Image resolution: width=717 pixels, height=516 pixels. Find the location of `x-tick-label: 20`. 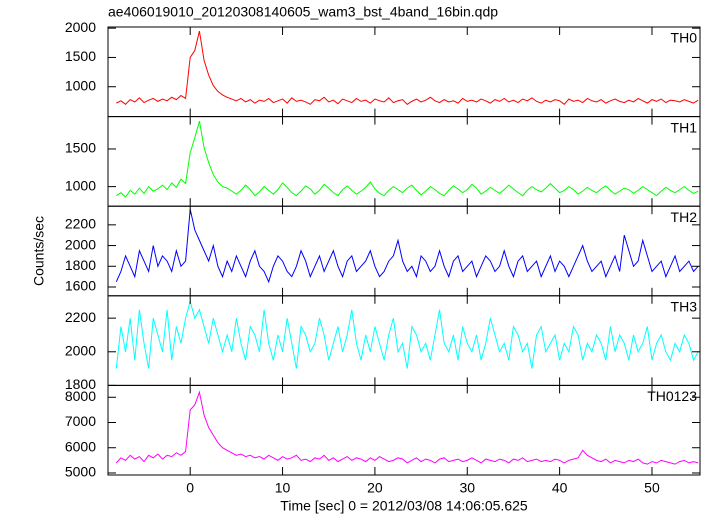

x-tick-label: 20 is located at coordinates (375, 488).